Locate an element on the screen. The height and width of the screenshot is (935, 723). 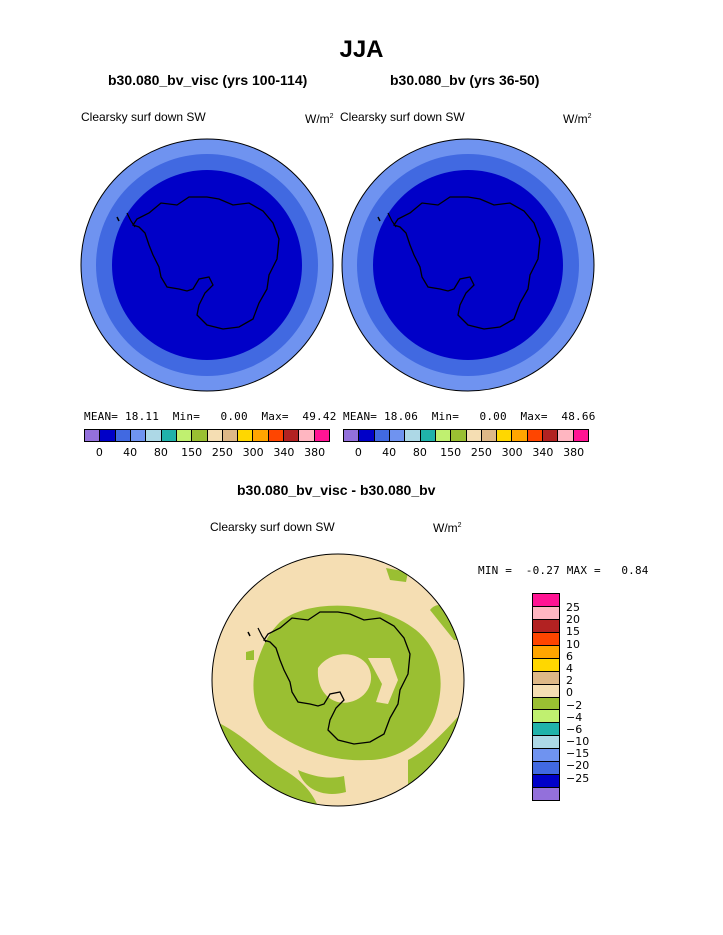
legend-label: 6 is located at coordinates (569, 656).